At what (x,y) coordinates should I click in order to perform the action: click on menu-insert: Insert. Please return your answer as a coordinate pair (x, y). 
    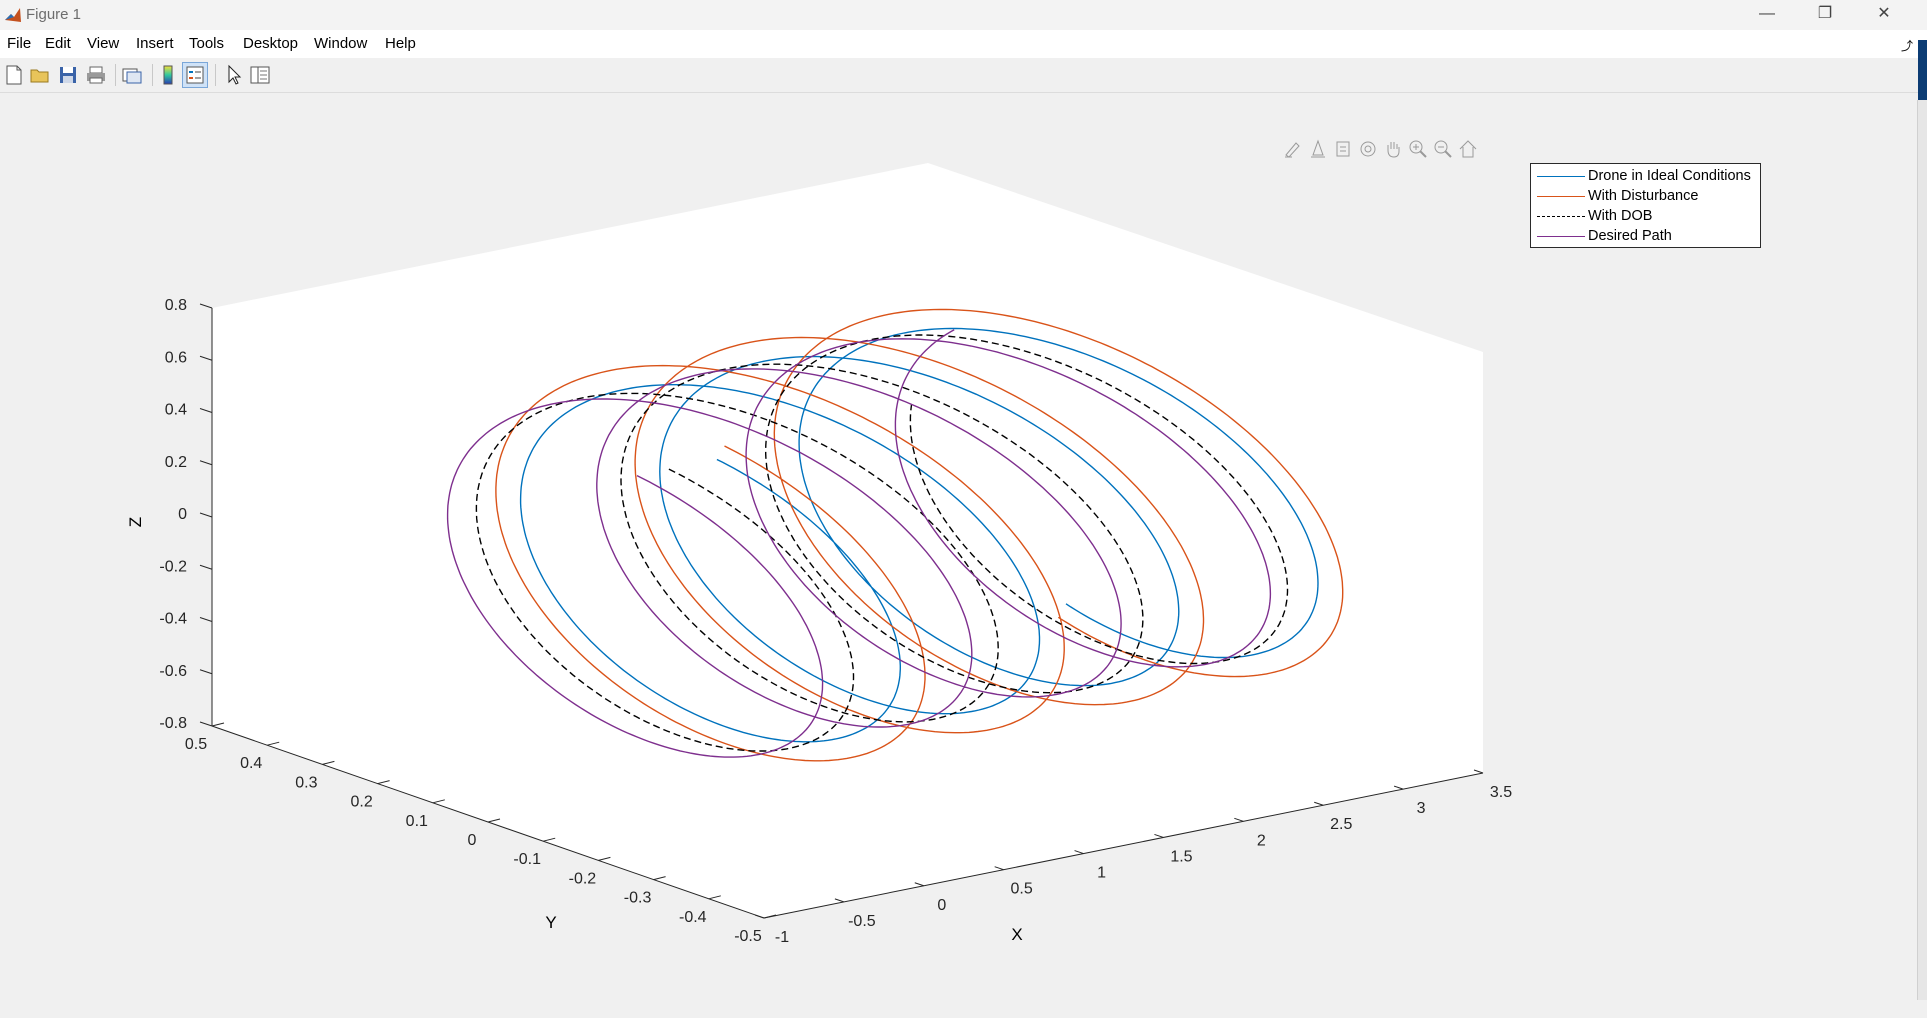
    Looking at the image, I should click on (155, 43).